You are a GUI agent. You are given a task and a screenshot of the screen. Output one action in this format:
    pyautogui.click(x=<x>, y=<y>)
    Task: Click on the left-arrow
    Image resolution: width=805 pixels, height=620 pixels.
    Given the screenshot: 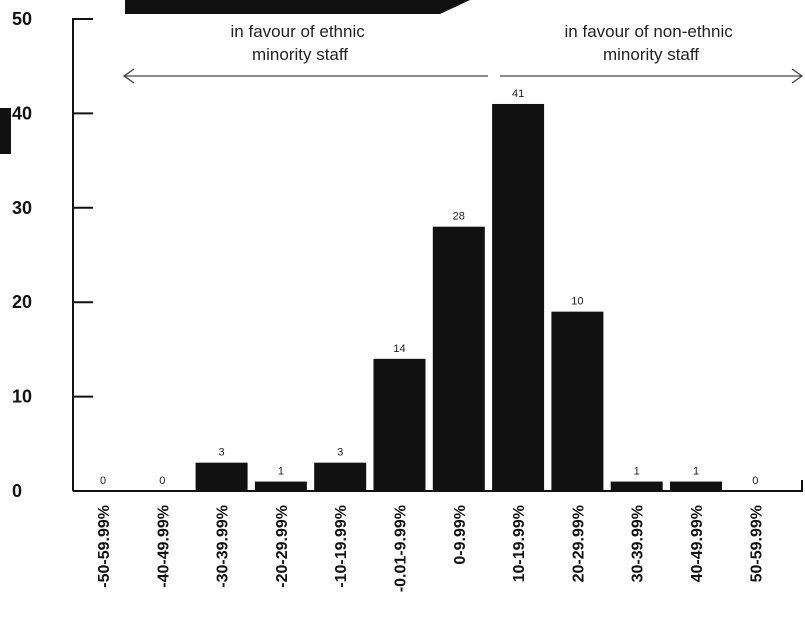 What is the action you would take?
    pyautogui.click(x=305, y=76)
    